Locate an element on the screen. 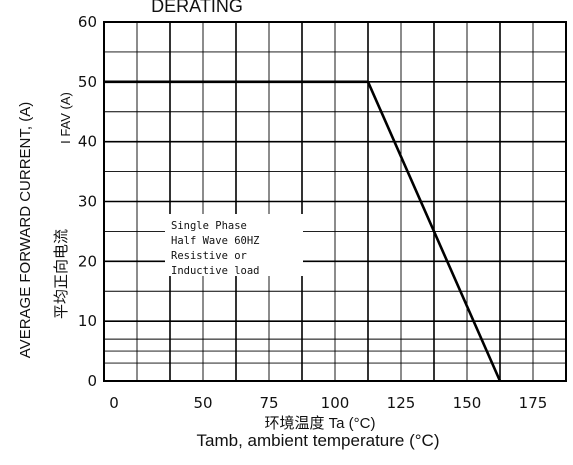 The image size is (573, 465). x-axis-label-en: Tamb, ambient temperature (°C) is located at coordinates (318, 440).